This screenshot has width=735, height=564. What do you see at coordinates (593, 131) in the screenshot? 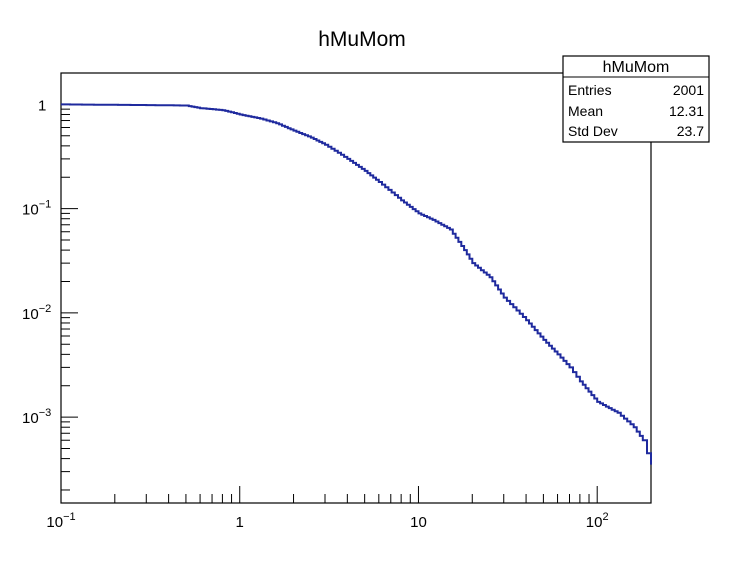
I see `stats-stddev-label: Std Dev` at bounding box center [593, 131].